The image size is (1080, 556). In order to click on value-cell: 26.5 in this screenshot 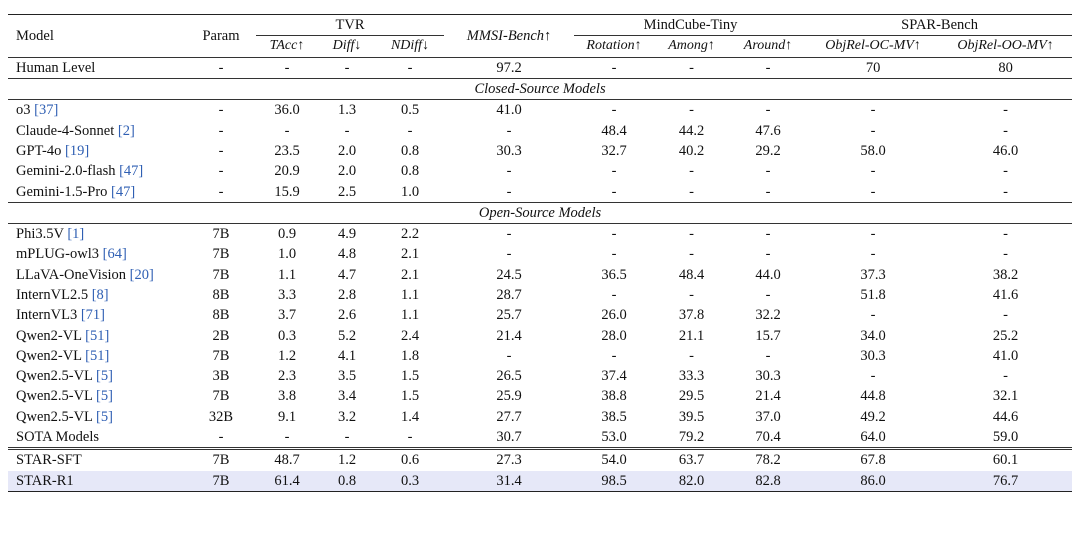, I will do `click(509, 376)`.